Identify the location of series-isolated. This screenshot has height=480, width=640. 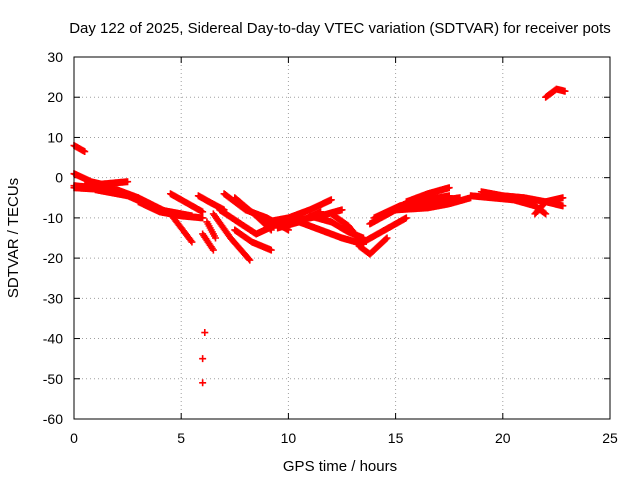
(204, 358).